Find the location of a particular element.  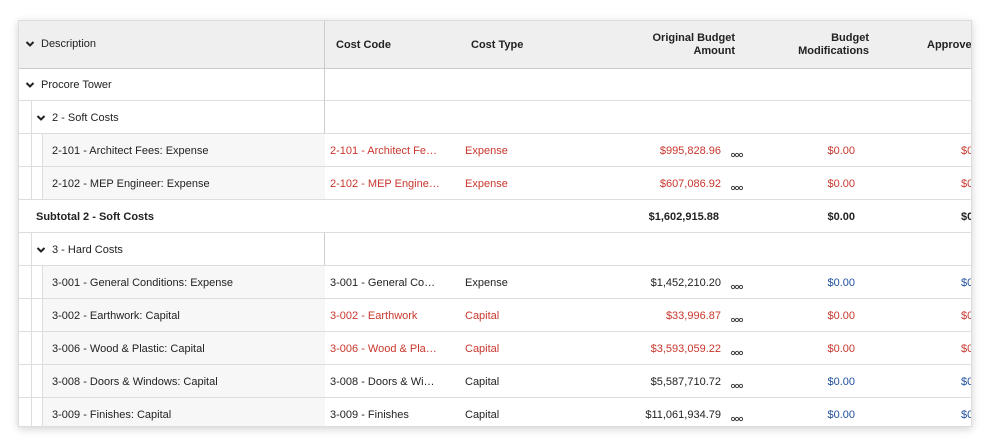

description: 3-002 - Earthwork: Capital is located at coordinates (116, 316).